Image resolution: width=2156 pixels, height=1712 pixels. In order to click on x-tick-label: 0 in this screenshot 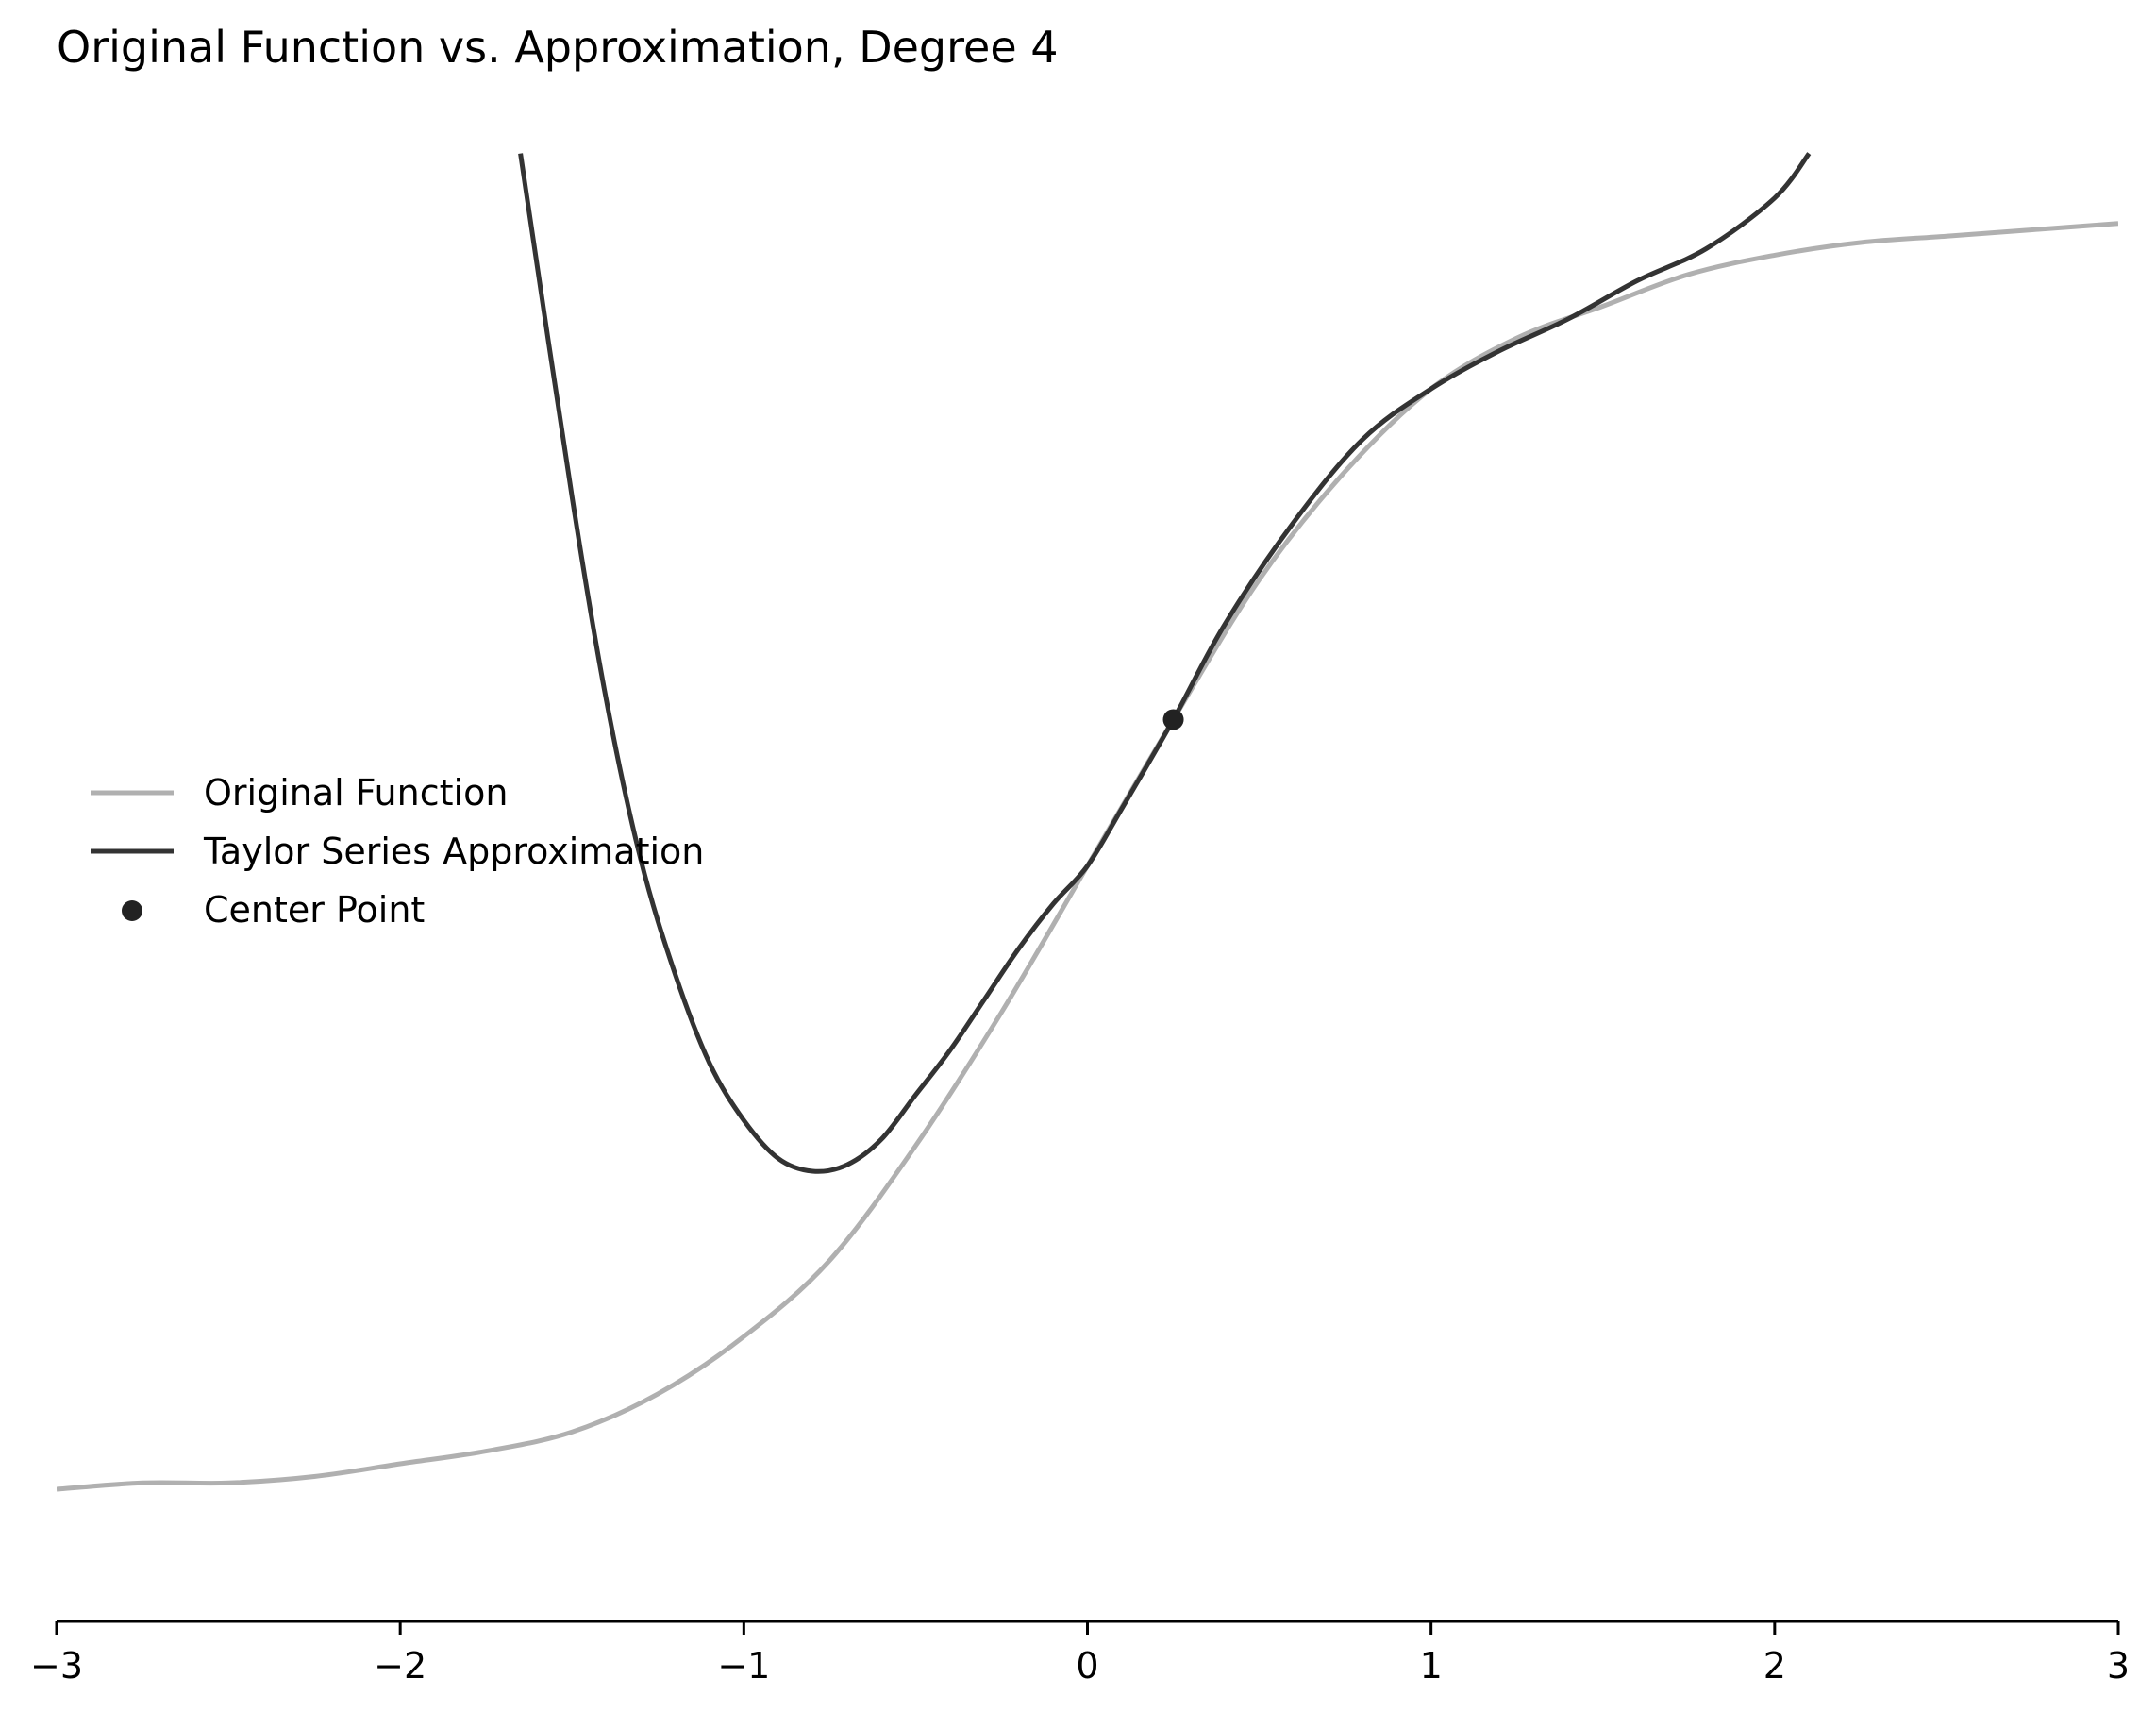, I will do `click(1087, 1666)`.